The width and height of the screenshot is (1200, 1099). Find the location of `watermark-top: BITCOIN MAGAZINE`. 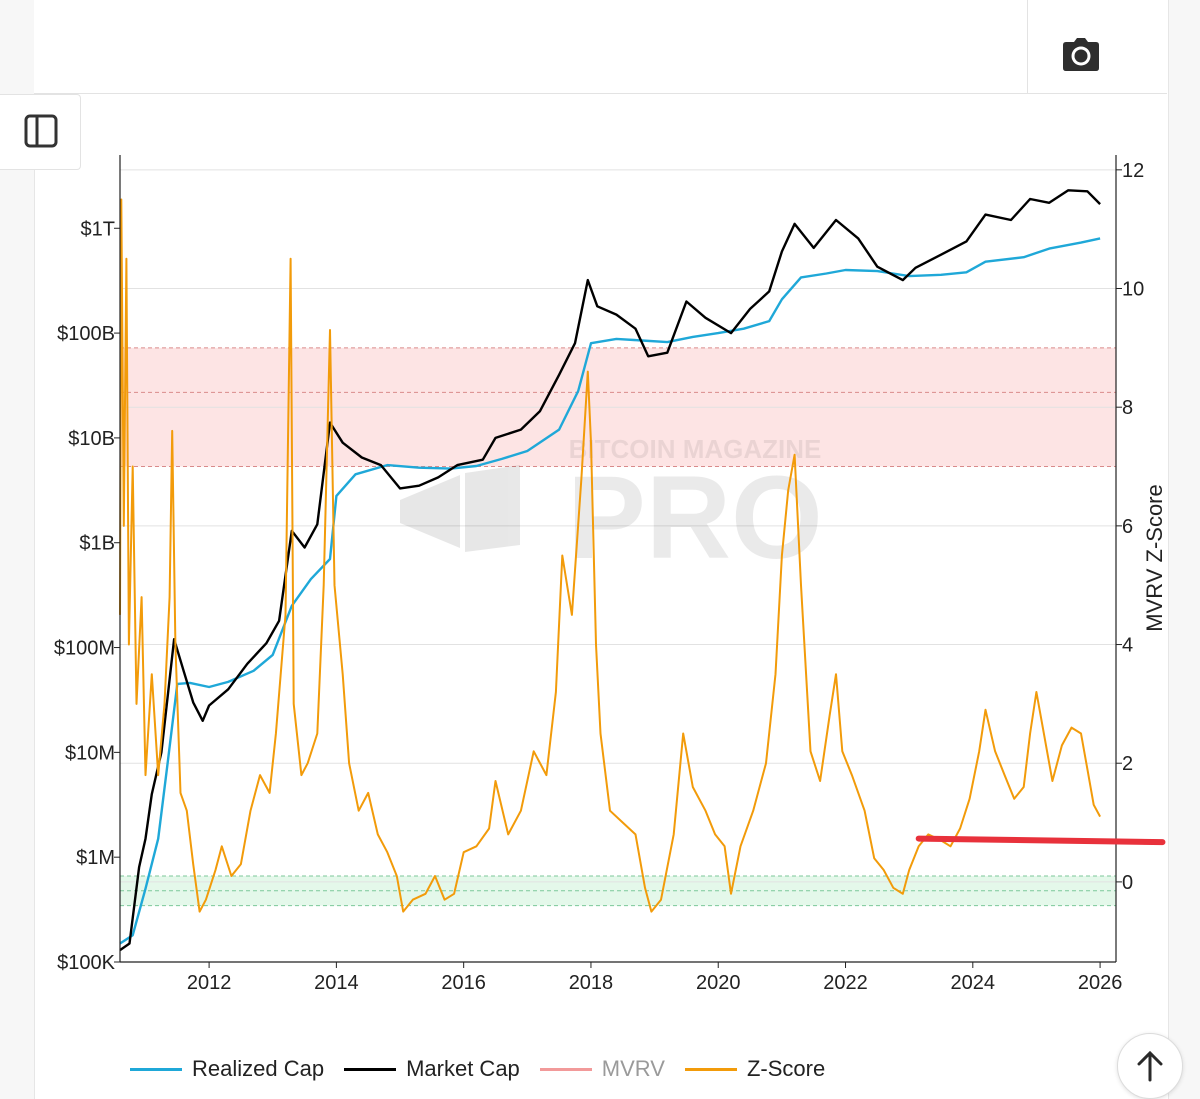

watermark-top: BITCOIN MAGAZINE is located at coordinates (695, 449).